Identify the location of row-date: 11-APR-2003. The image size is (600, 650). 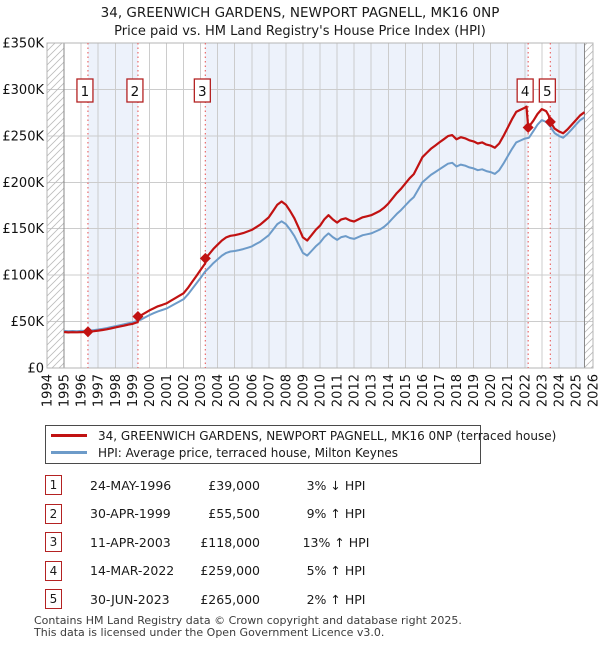
(130, 542).